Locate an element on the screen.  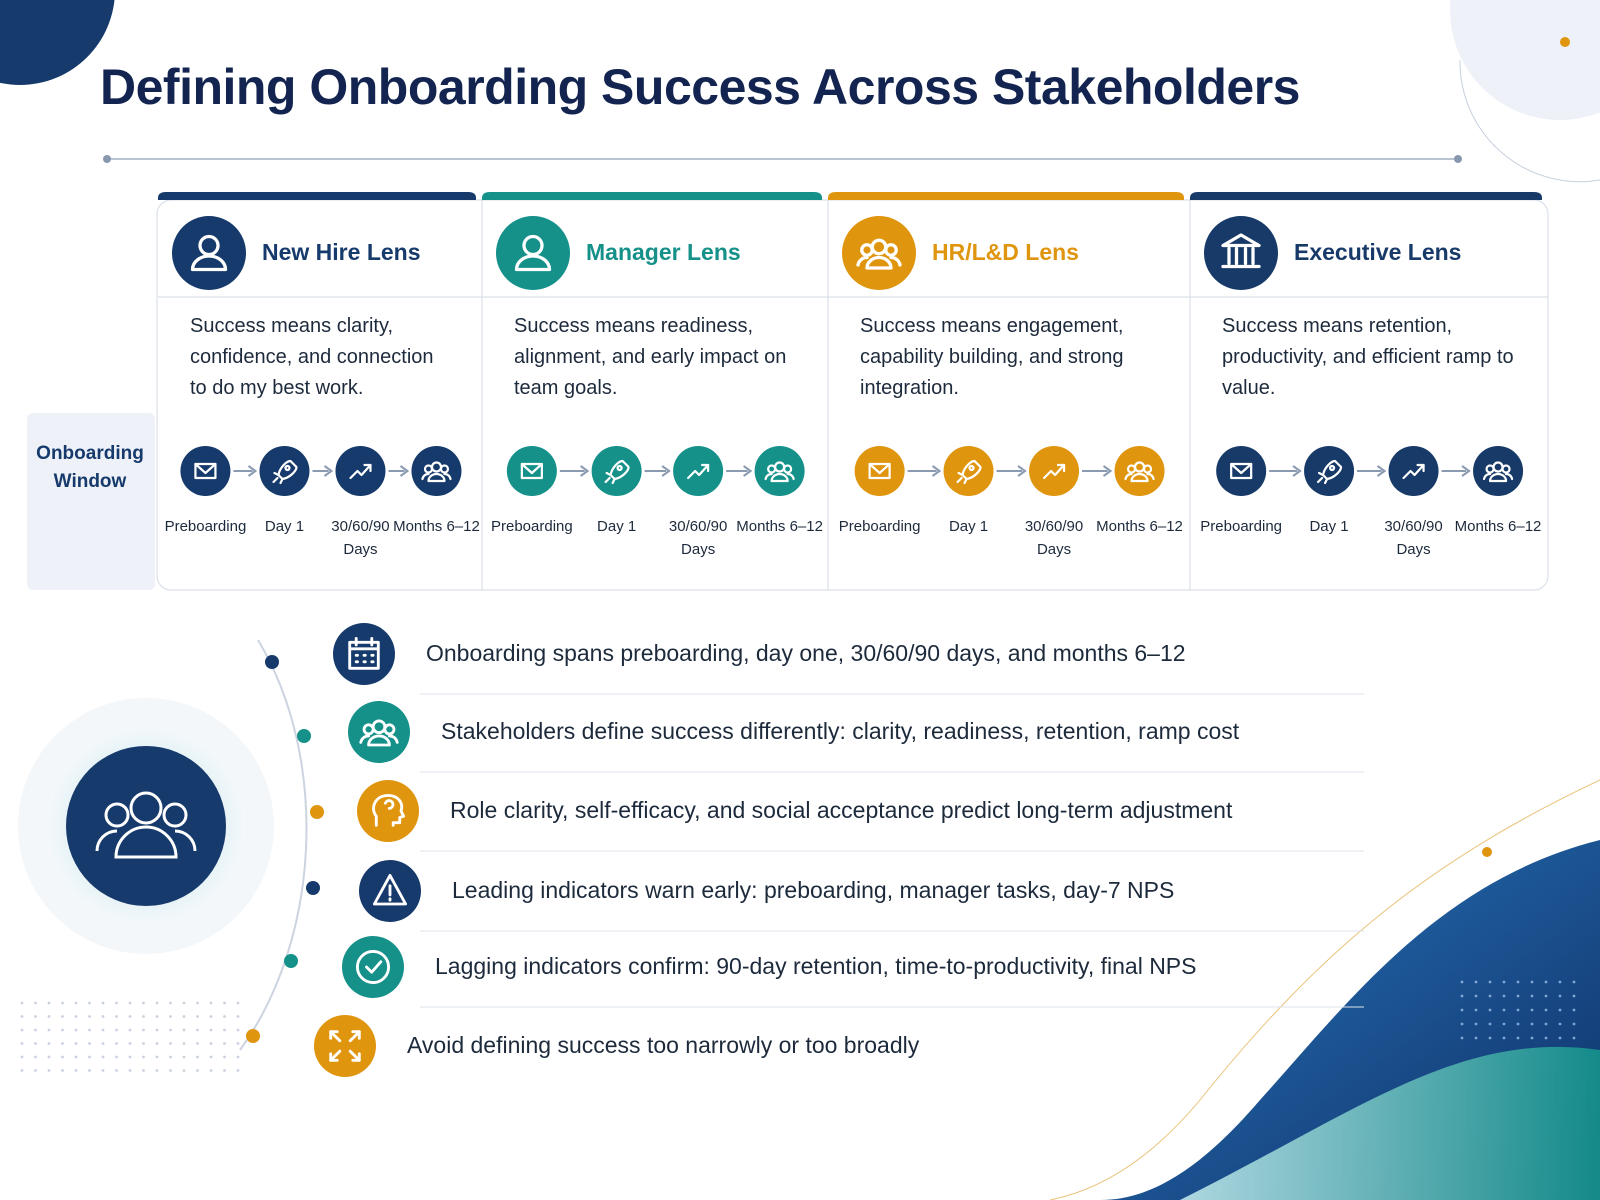
corner-shape is located at coordinates (57, 42).